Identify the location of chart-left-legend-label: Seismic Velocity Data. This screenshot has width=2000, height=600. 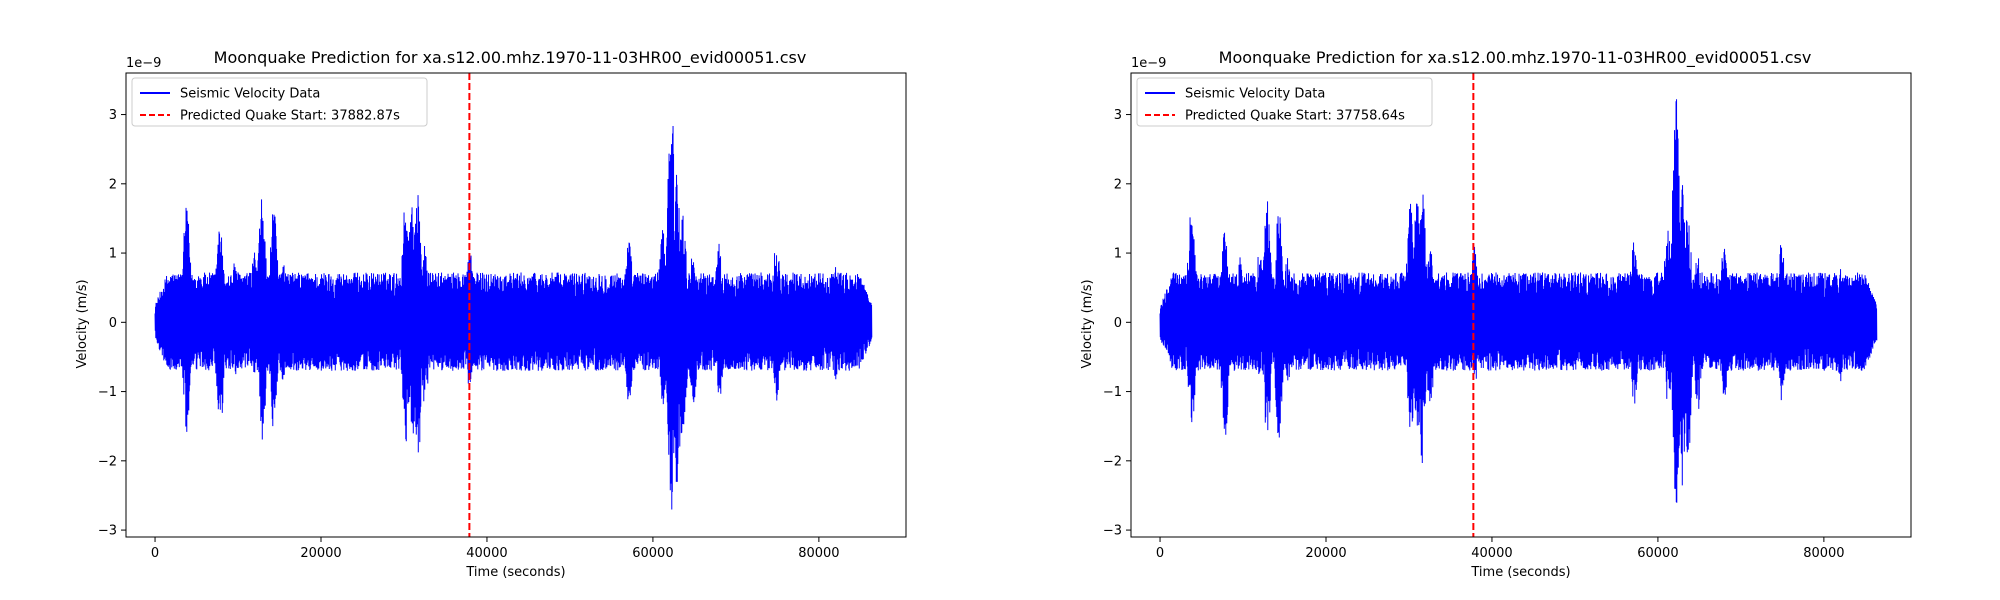
(250, 94).